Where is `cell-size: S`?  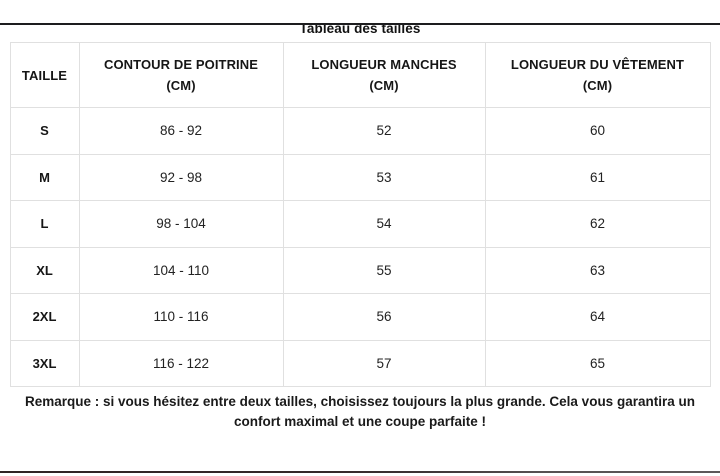
cell-size: S is located at coordinates (44, 131).